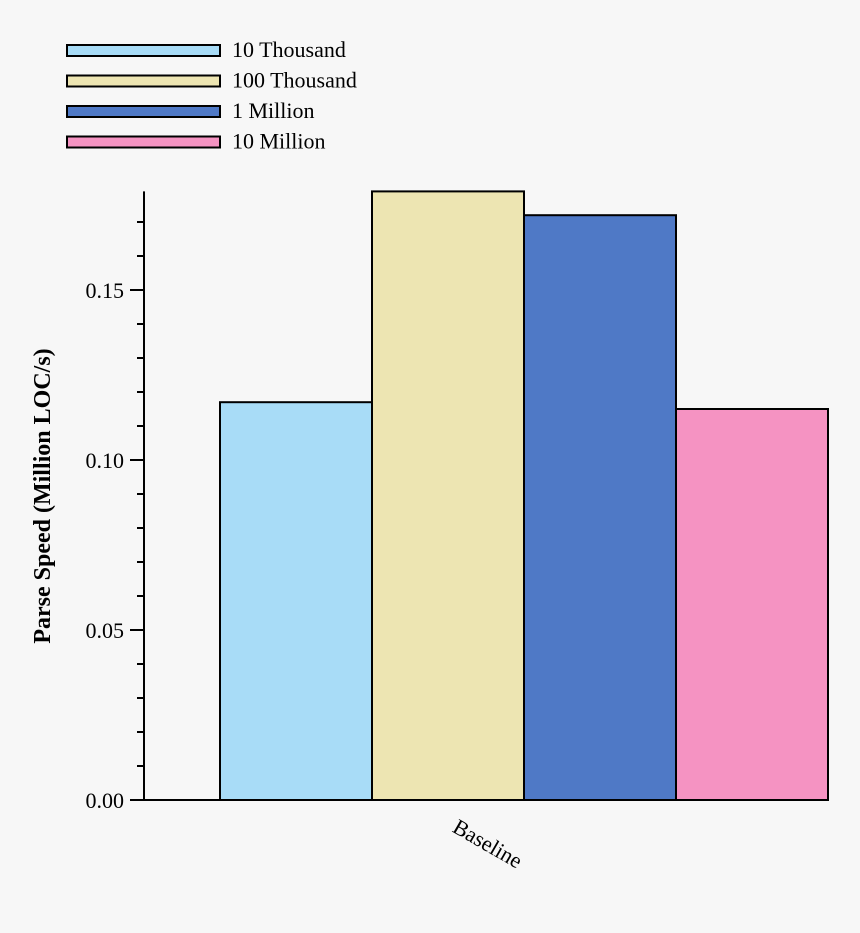  Describe the element at coordinates (488, 844) in the screenshot. I see `x-tick-label: Baseline` at that location.